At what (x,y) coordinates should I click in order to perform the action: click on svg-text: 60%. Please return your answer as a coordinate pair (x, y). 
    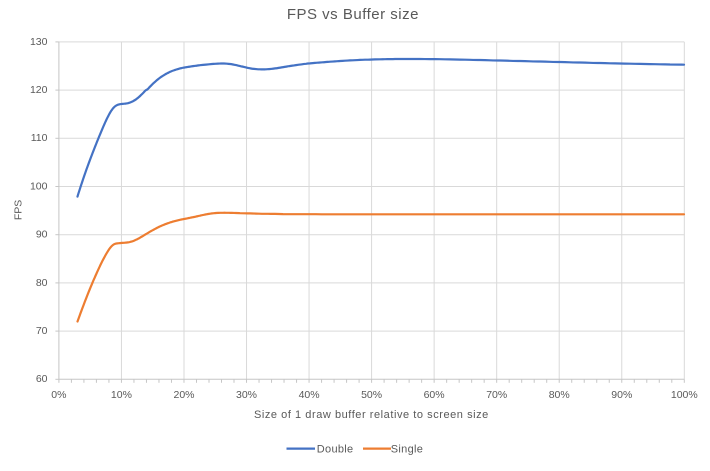
    Looking at the image, I should click on (434, 395).